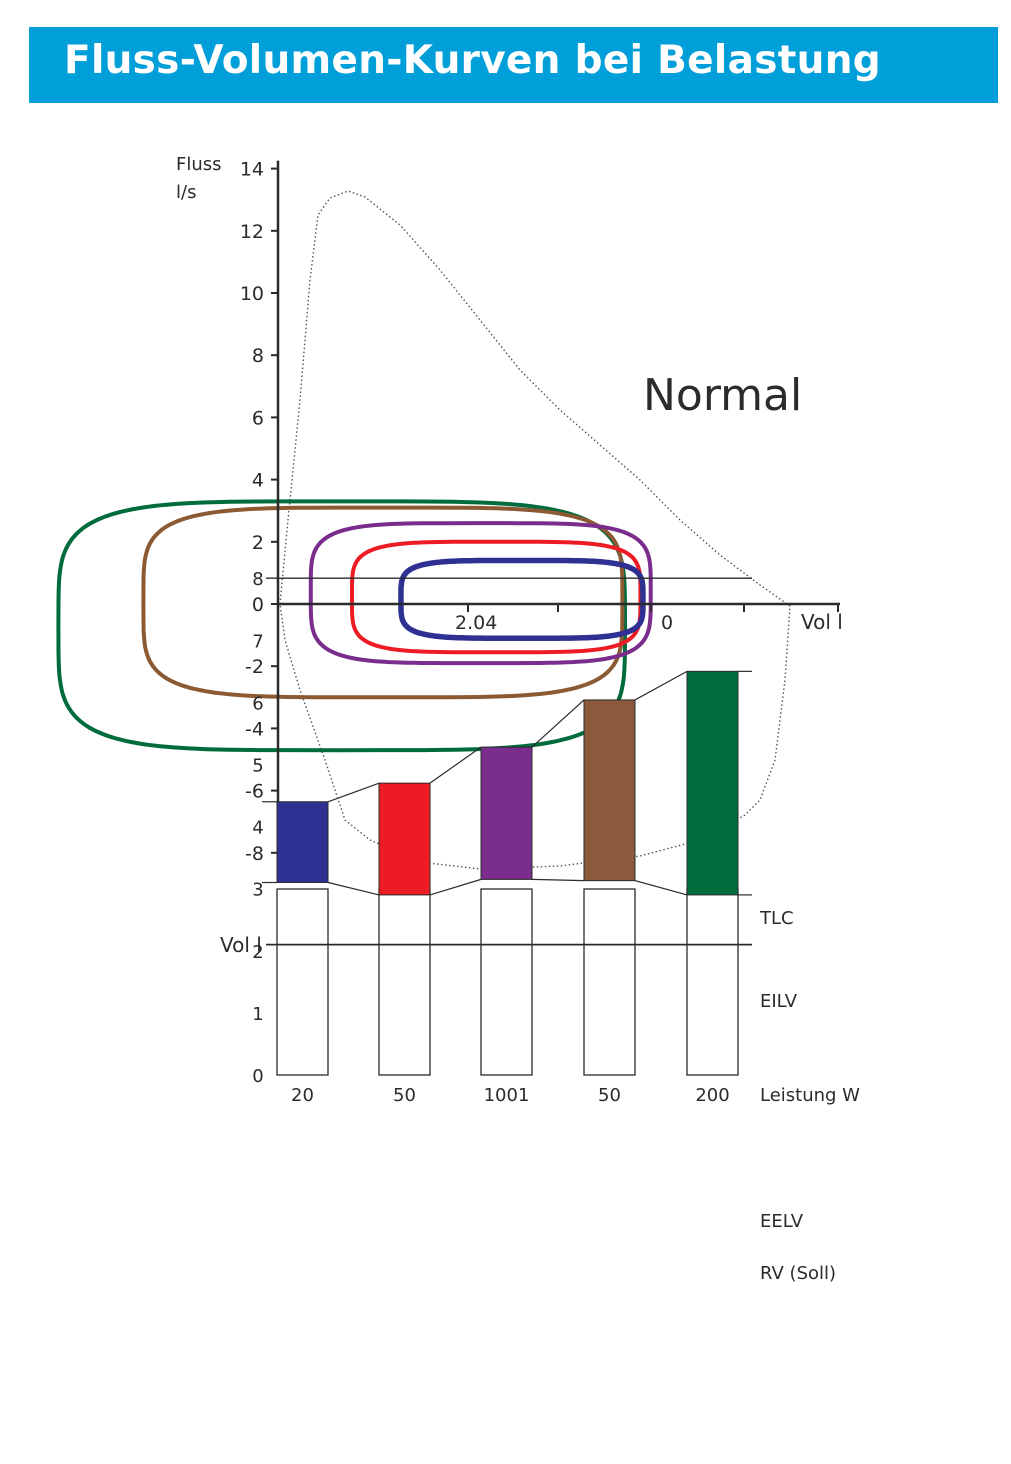  What do you see at coordinates (810, 1095) in the screenshot?
I see `power-axis-label: Leistung W` at bounding box center [810, 1095].